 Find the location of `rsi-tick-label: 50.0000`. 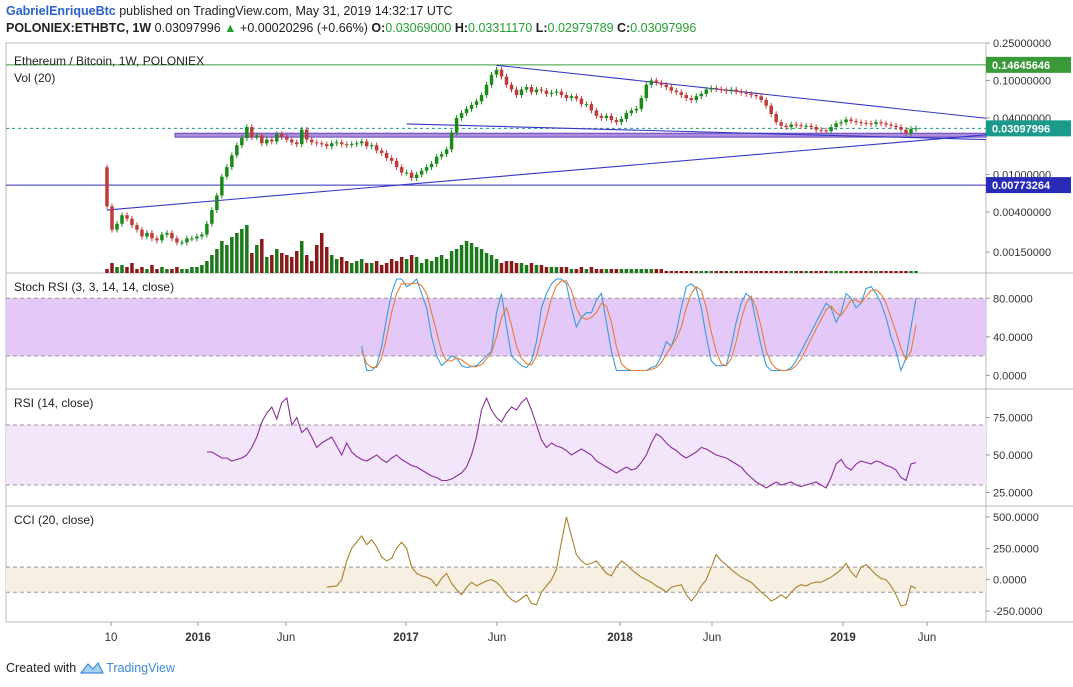

rsi-tick-label: 50.0000 is located at coordinates (1013, 456).